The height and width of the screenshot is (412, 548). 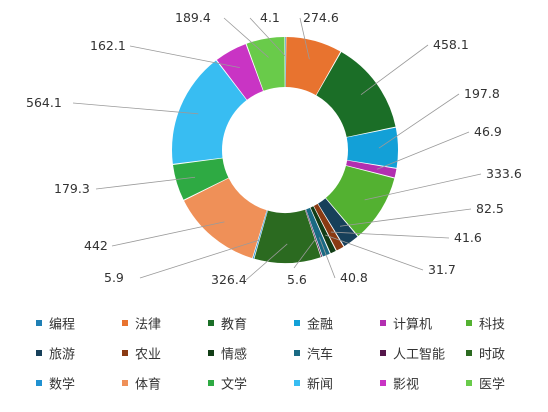 I want to click on leader-line-金融, so click(x=419, y=121).